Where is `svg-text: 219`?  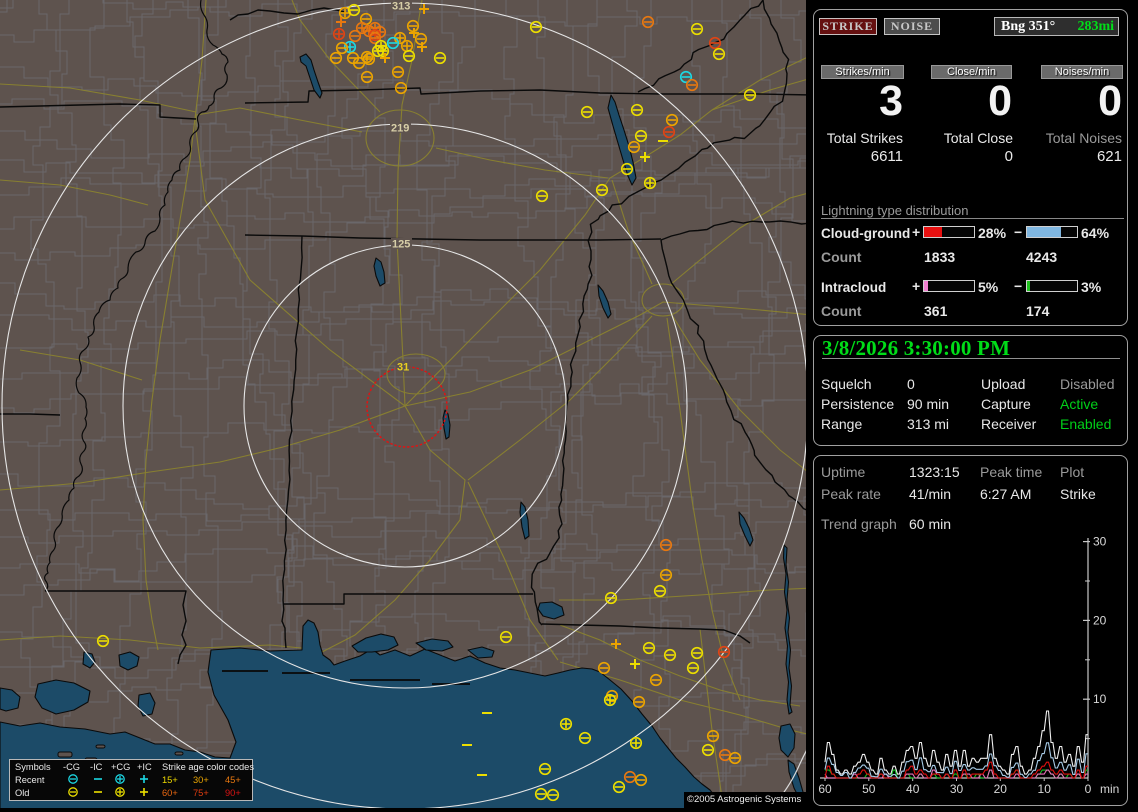 svg-text: 219 is located at coordinates (400, 129).